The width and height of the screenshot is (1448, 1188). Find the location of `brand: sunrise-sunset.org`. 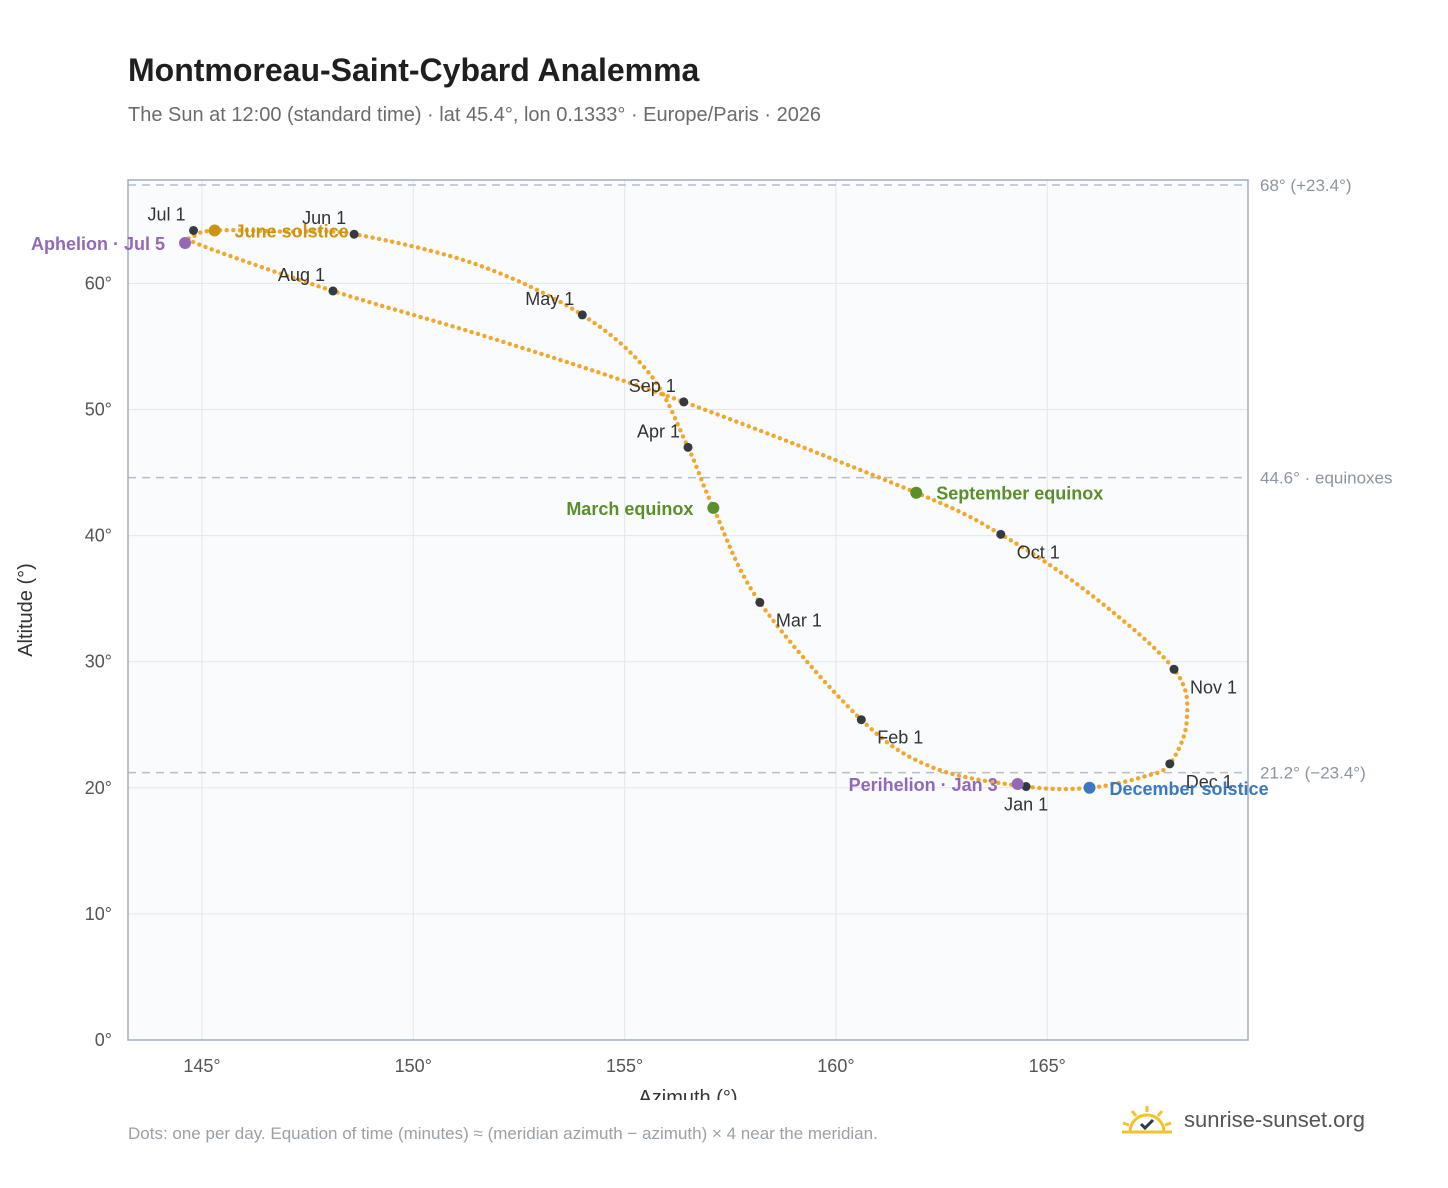

brand: sunrise-sunset.org is located at coordinates (1242, 1120).